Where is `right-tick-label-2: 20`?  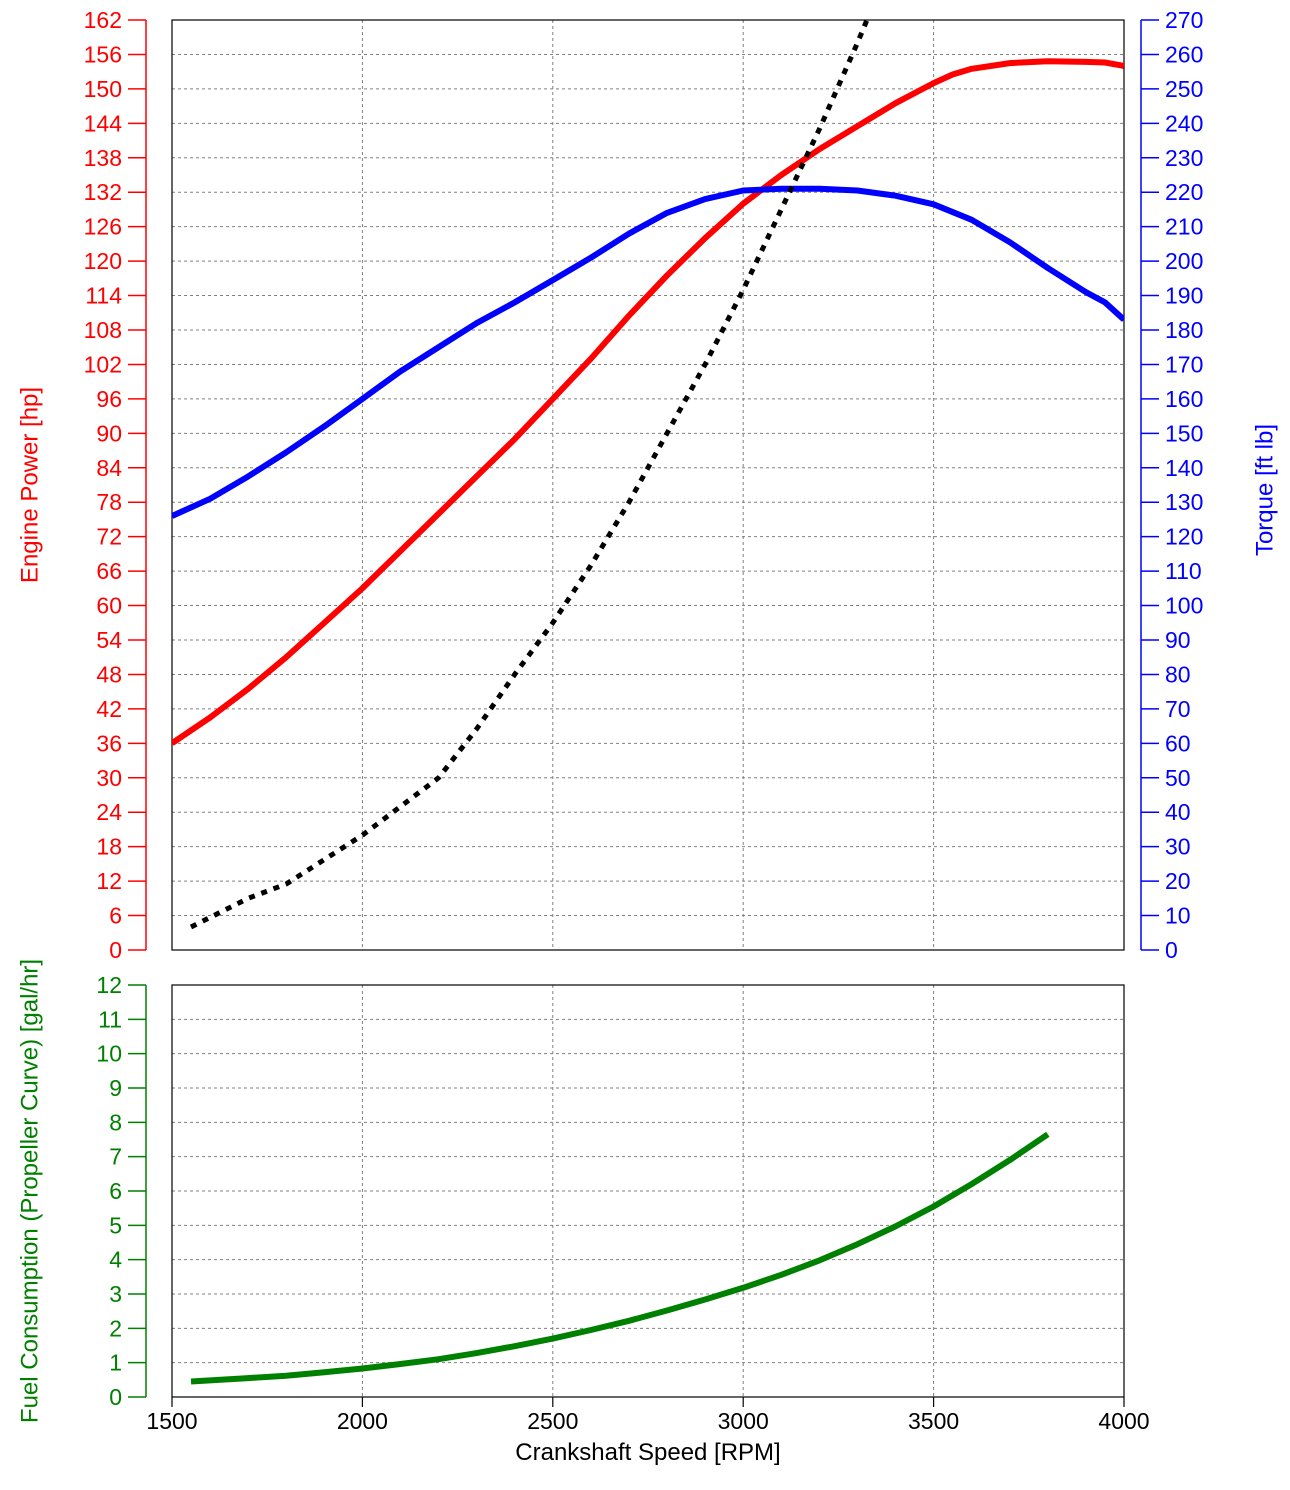
right-tick-label-2: 20 is located at coordinates (1178, 881).